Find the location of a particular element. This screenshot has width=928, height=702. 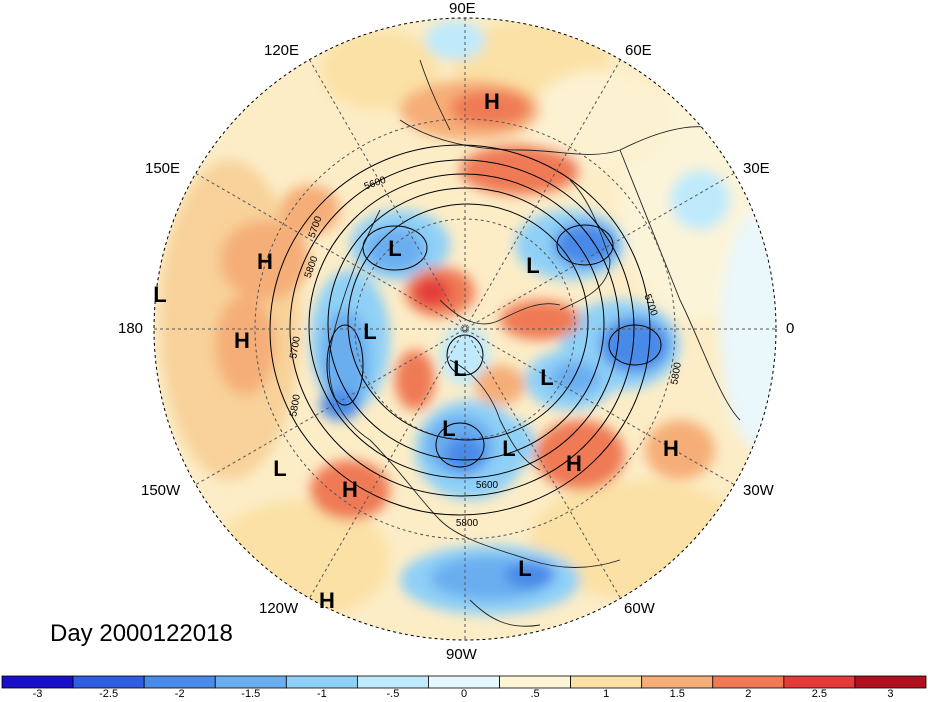

colorbar-tick-label: -2.5 is located at coordinates (109, 694).